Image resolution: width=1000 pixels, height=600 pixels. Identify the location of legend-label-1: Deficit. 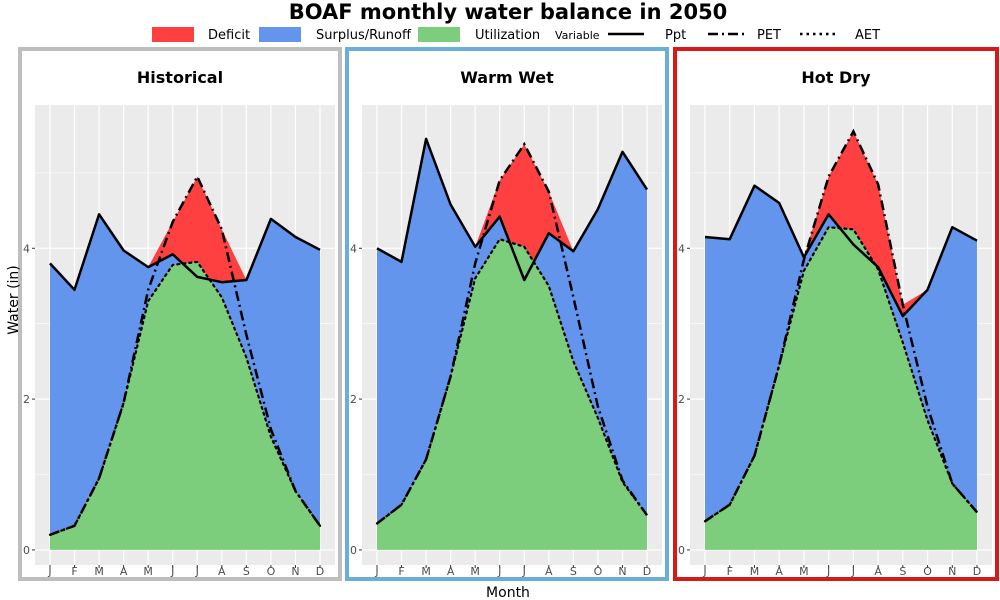
(229, 35).